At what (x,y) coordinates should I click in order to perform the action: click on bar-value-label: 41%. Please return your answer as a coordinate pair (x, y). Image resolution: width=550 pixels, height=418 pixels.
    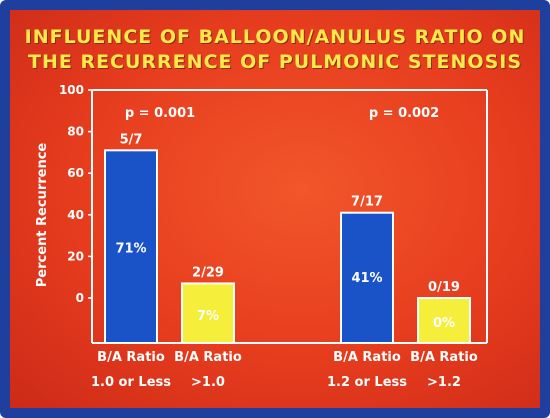
    Looking at the image, I should click on (366, 278).